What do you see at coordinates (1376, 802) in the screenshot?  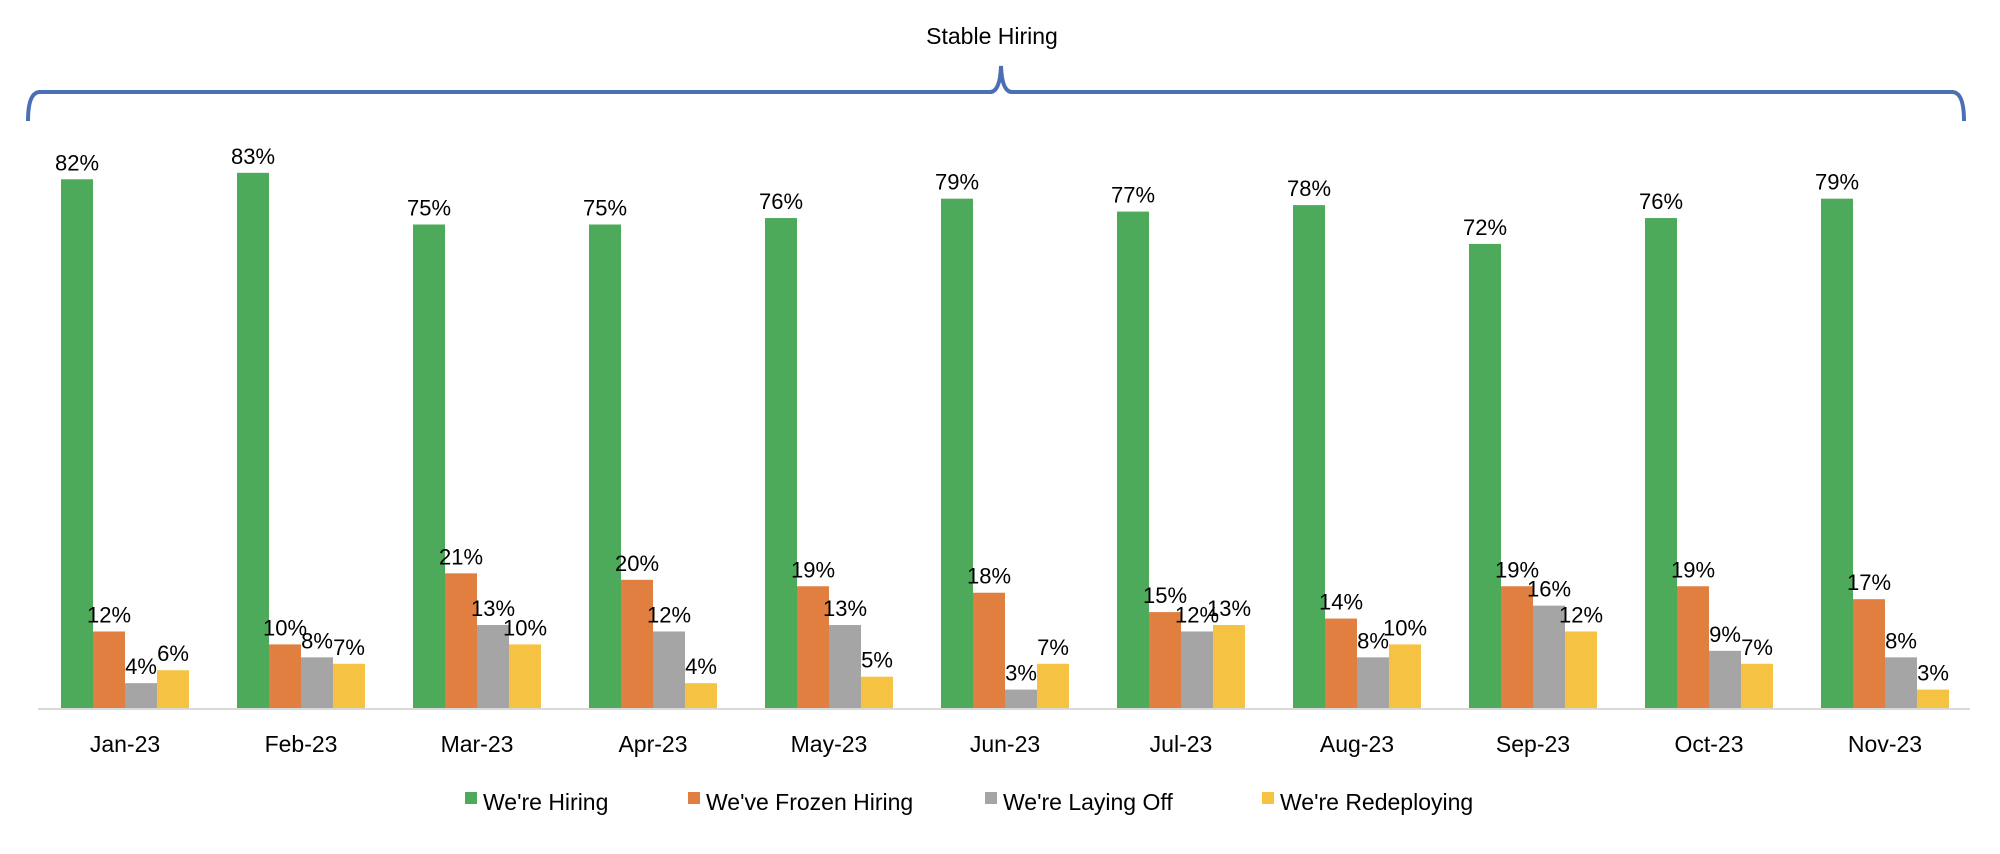 I see `legend-label: We're Redeploying` at bounding box center [1376, 802].